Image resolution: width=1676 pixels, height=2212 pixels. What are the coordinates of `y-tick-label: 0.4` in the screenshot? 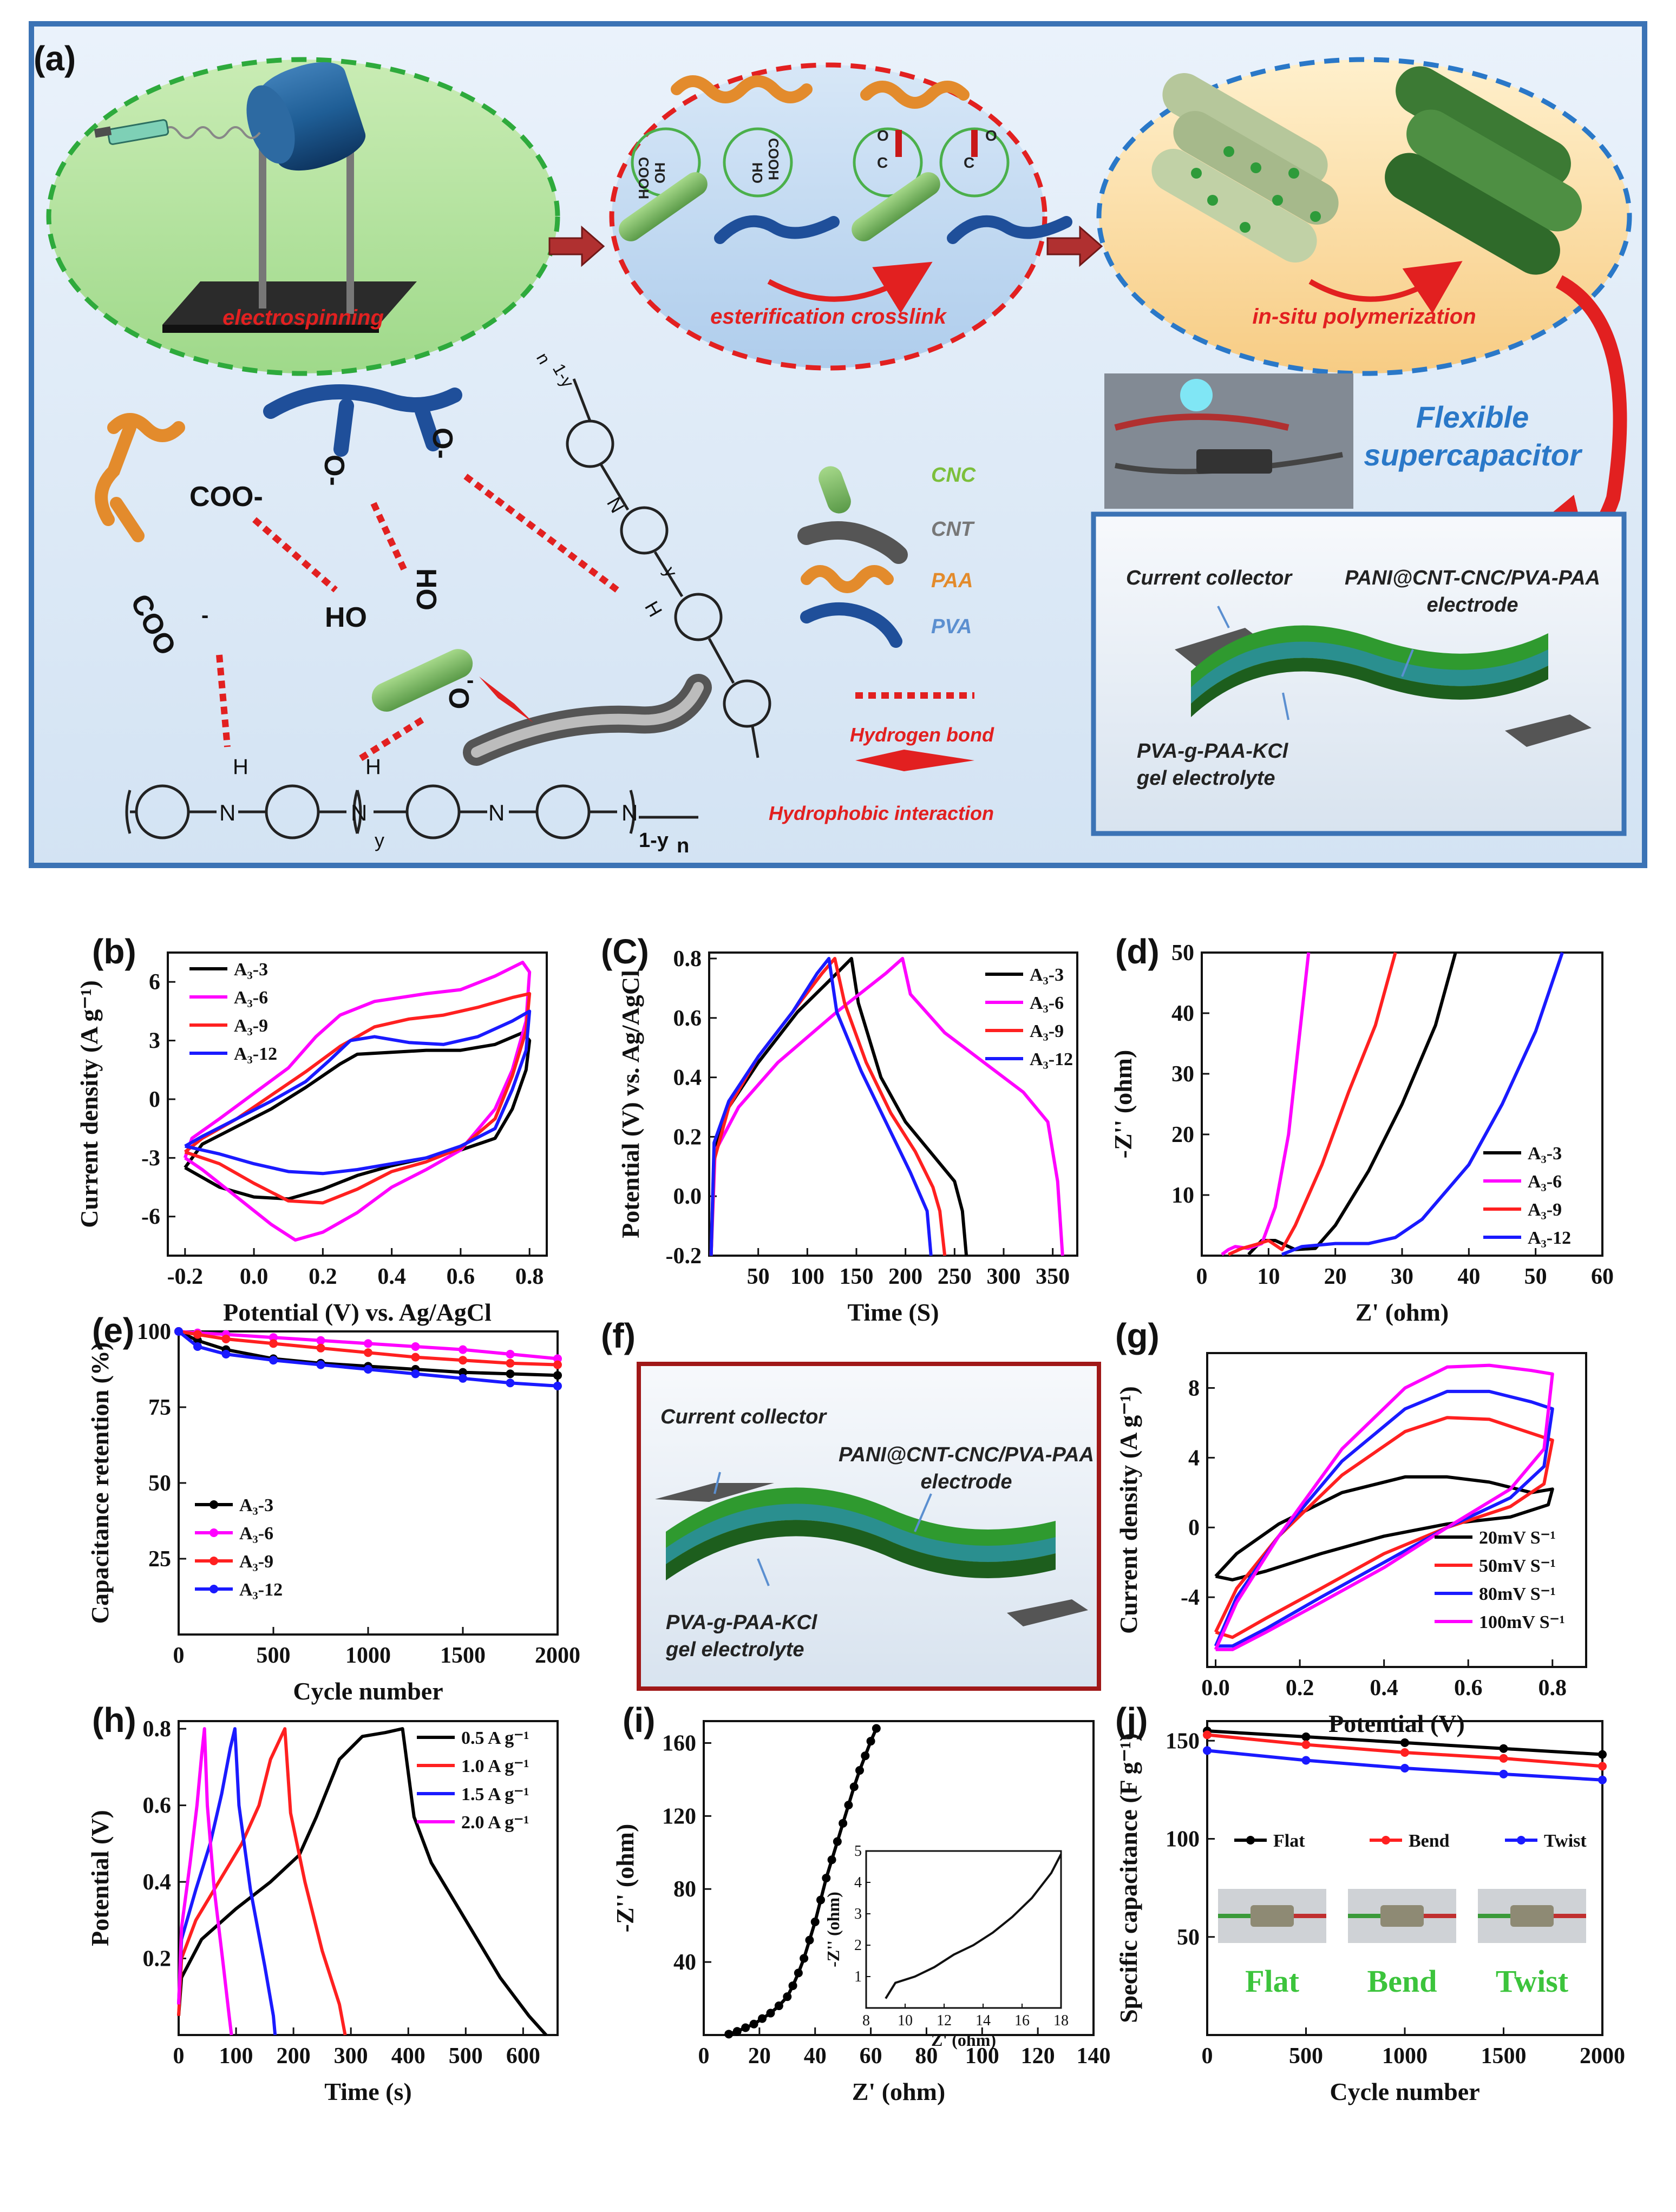 It's located at (157, 1882).